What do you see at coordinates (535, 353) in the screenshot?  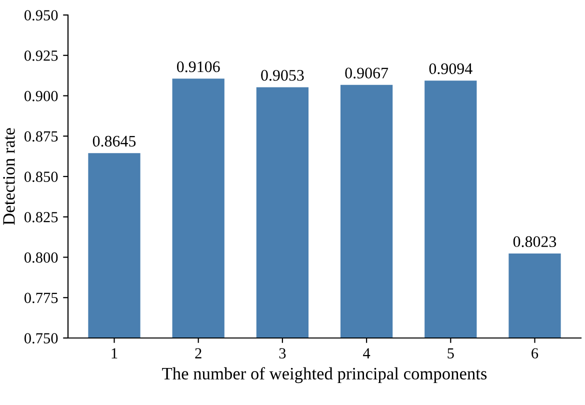 I see `x-tick-label: 6` at bounding box center [535, 353].